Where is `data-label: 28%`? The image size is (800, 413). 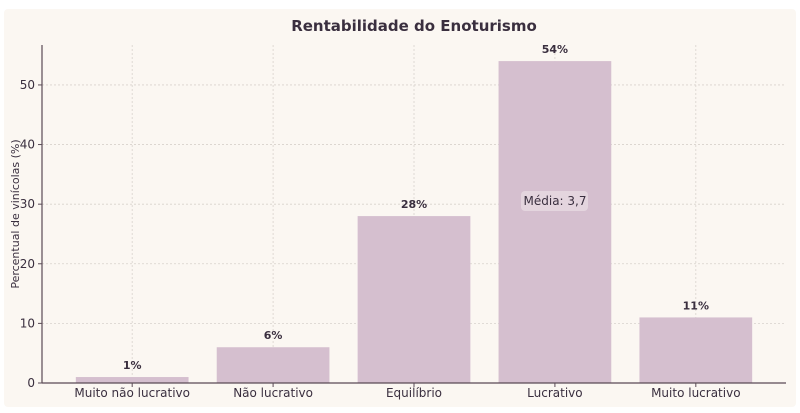 data-label: 28% is located at coordinates (414, 204).